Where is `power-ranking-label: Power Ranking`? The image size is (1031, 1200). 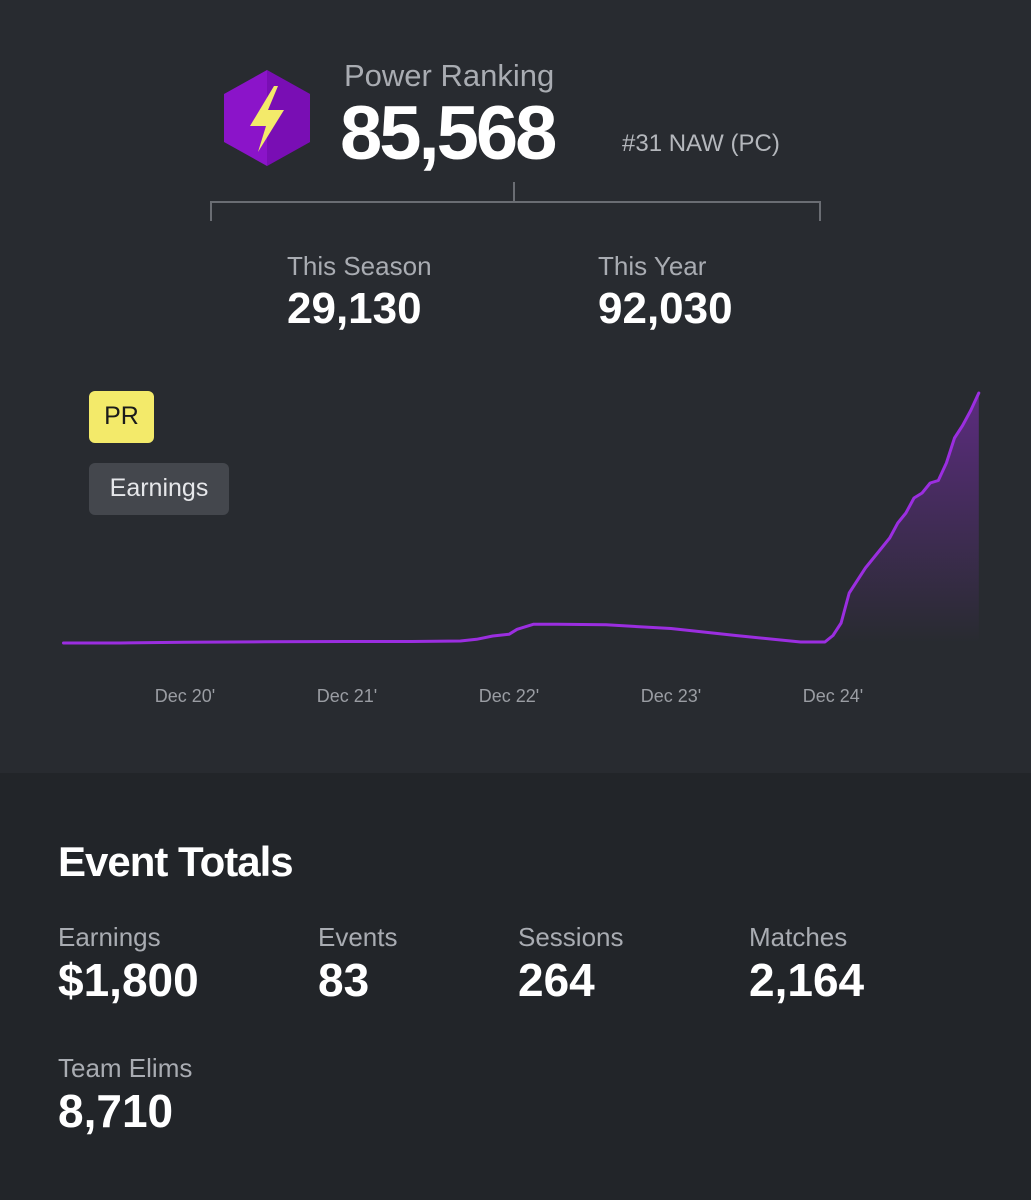 power-ranking-label: Power Ranking is located at coordinates (449, 75).